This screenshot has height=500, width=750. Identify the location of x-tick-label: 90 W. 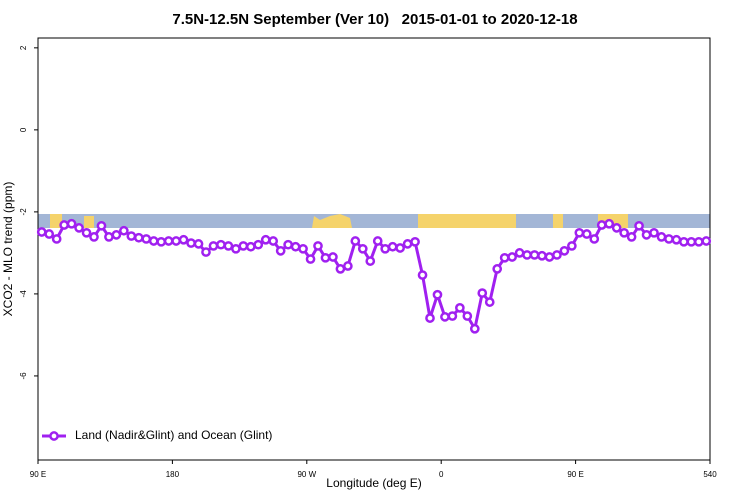
(306, 474).